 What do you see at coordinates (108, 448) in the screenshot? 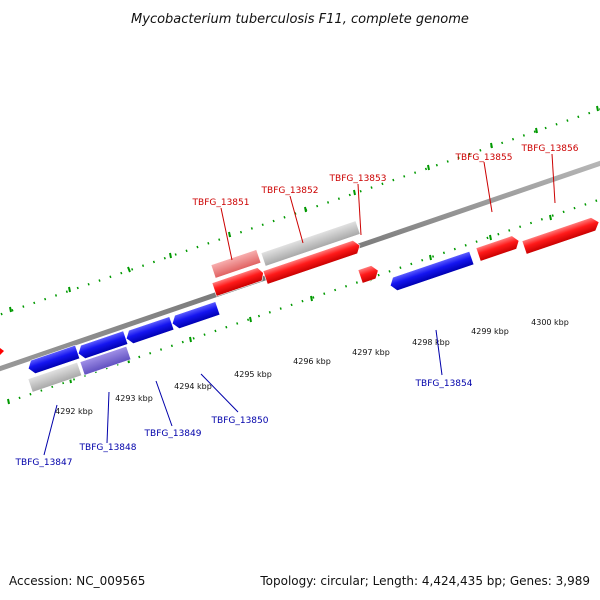
I see `gene-label-reverse: TBFG_13848` at bounding box center [108, 448].